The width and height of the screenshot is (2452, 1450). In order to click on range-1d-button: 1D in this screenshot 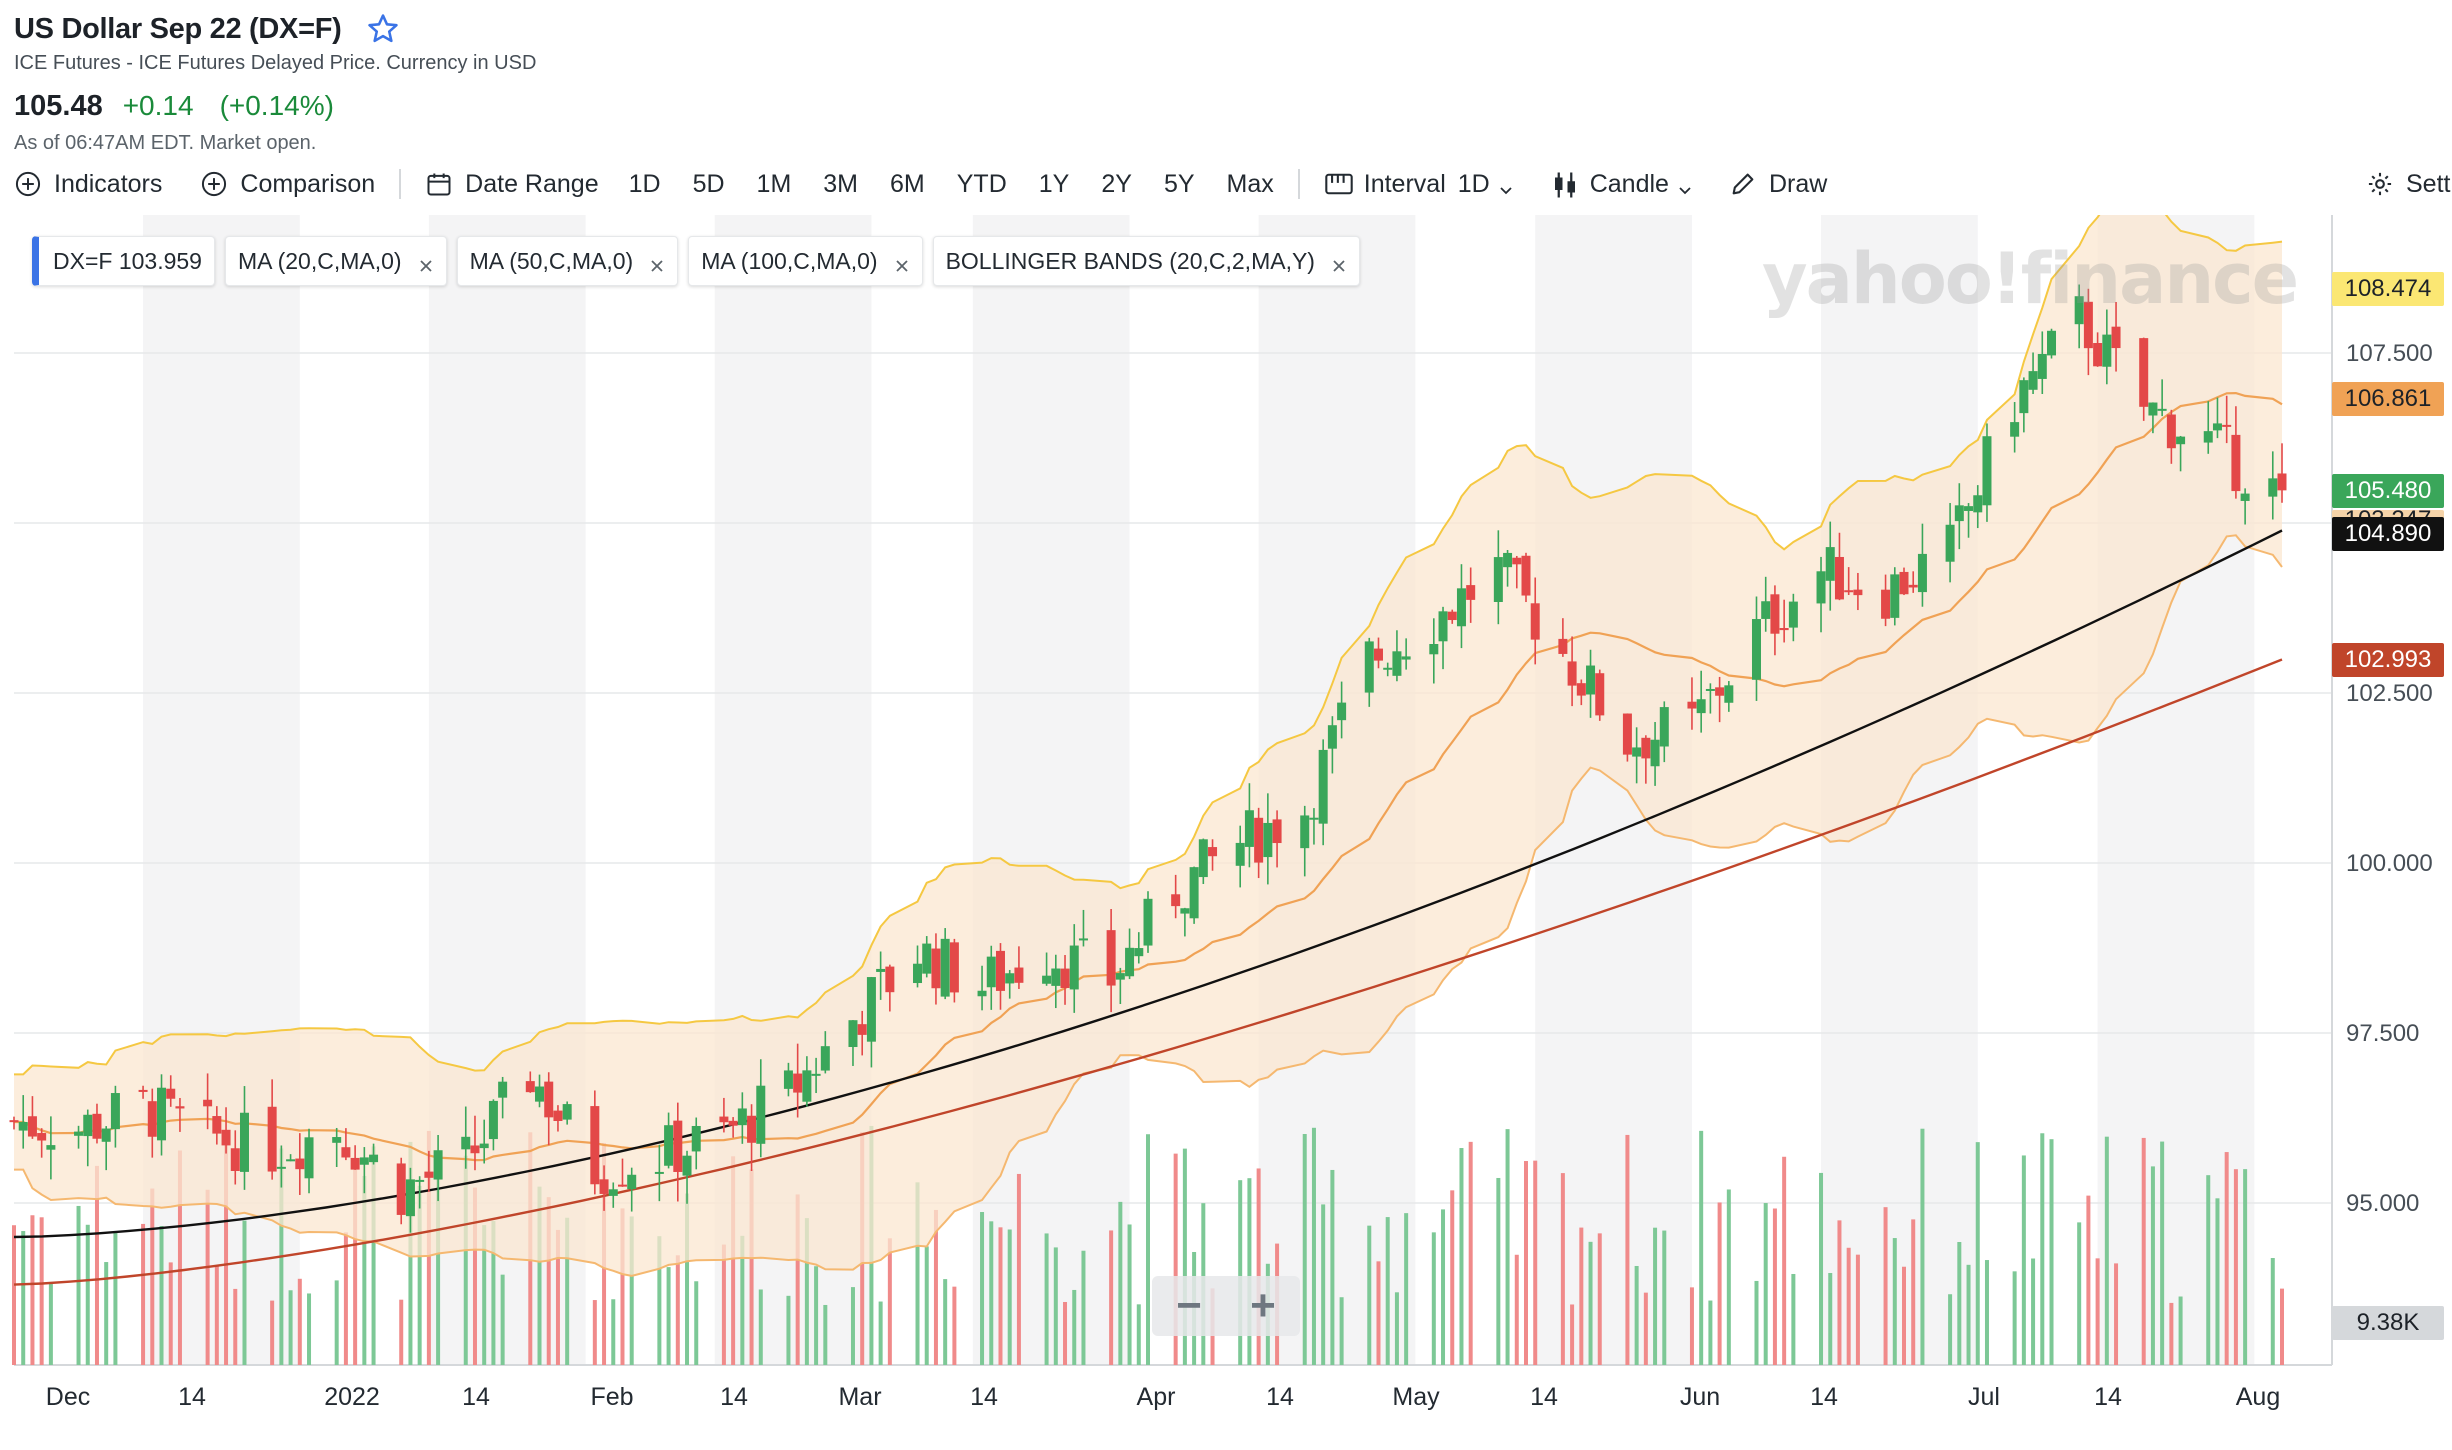, I will do `click(644, 183)`.